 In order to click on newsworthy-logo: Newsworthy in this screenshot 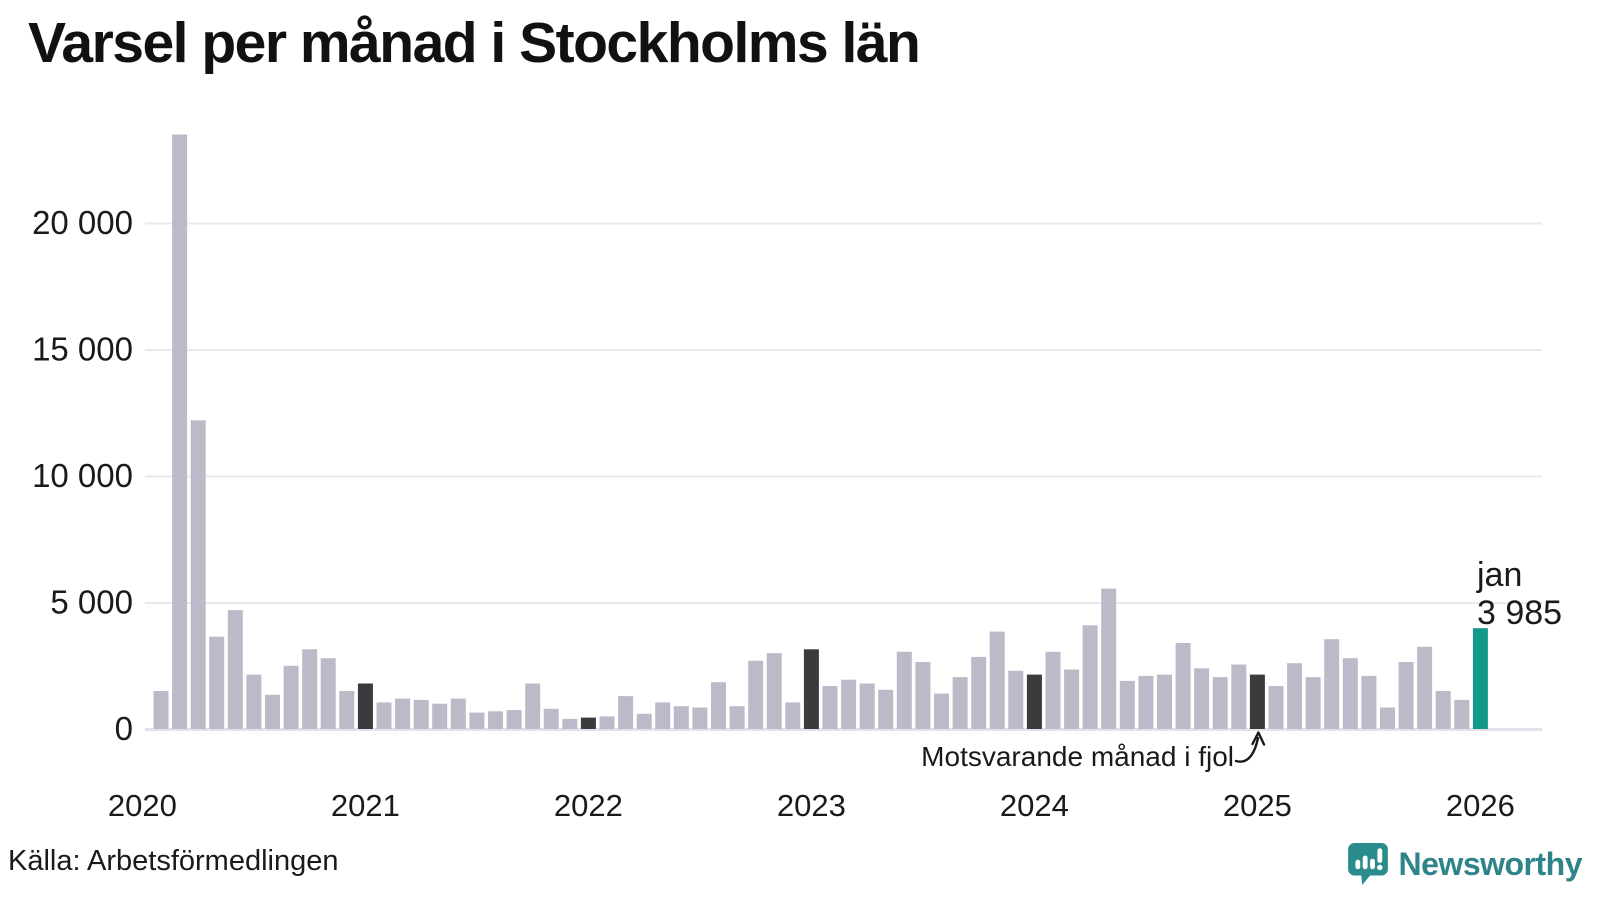, I will do `click(1465, 864)`.